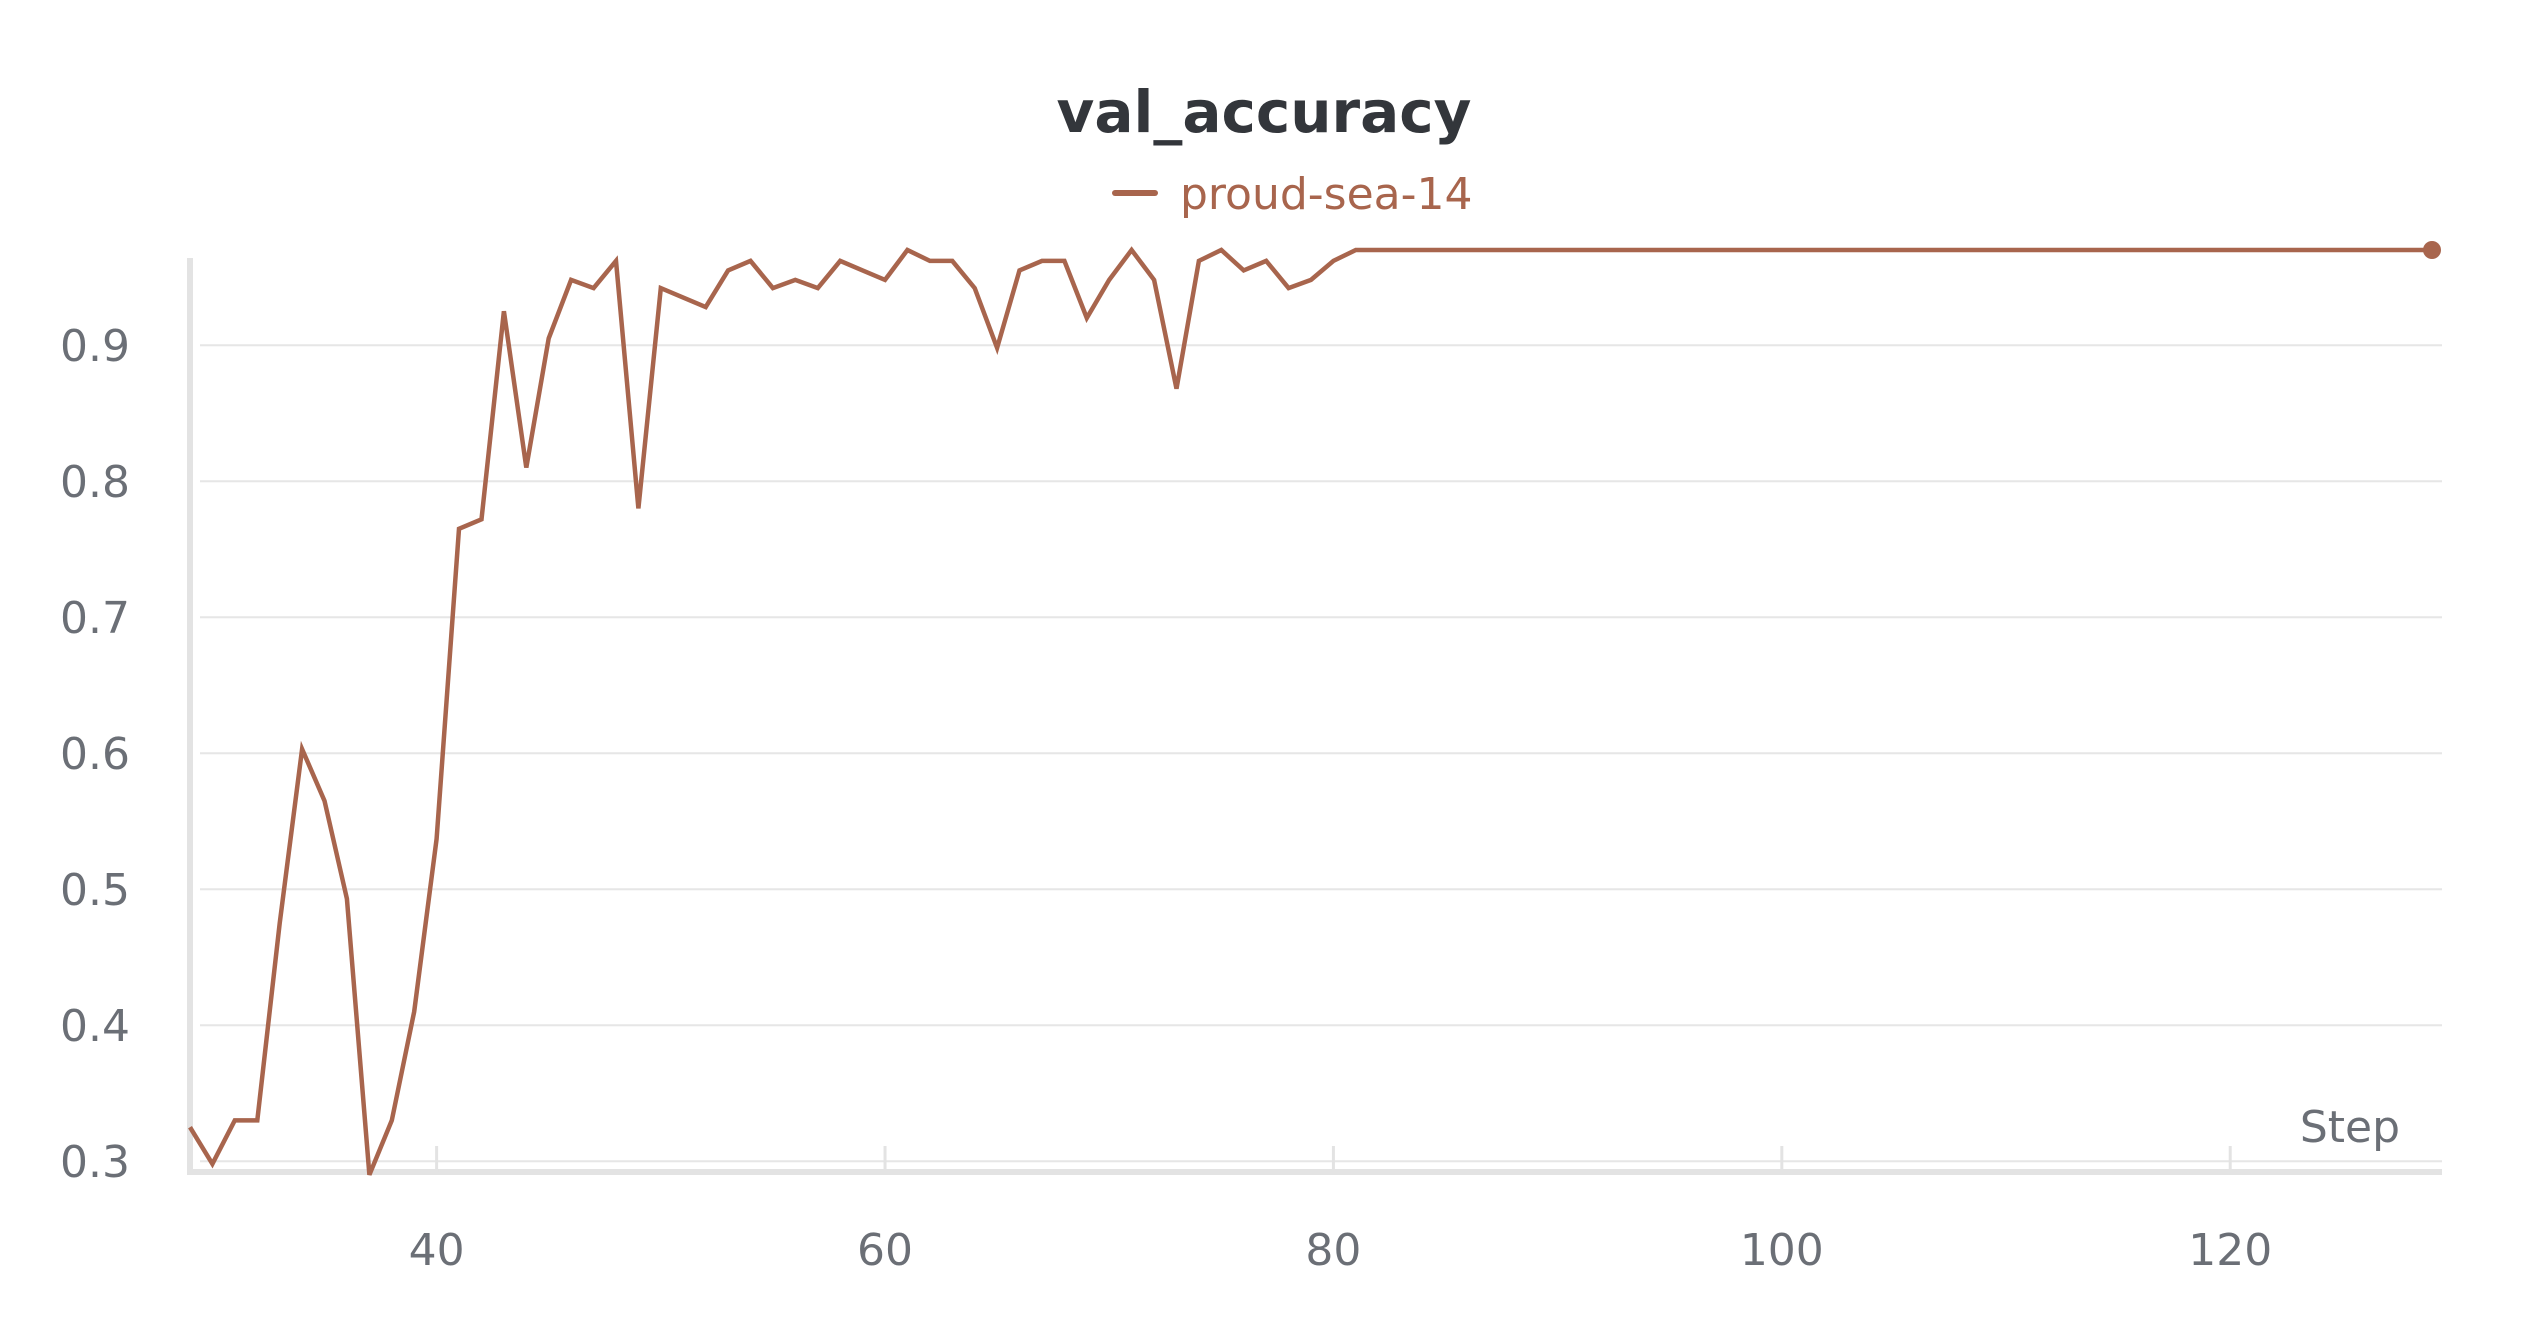  I want to click on y-tick-label: 0.9, so click(95, 346).